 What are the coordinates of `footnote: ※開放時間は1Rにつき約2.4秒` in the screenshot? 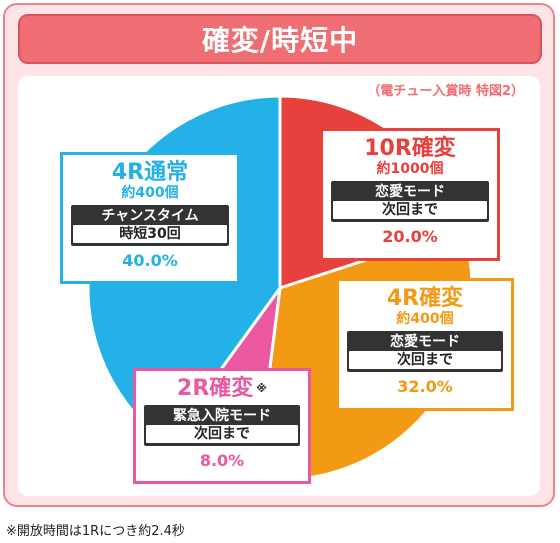 It's located at (95, 531).